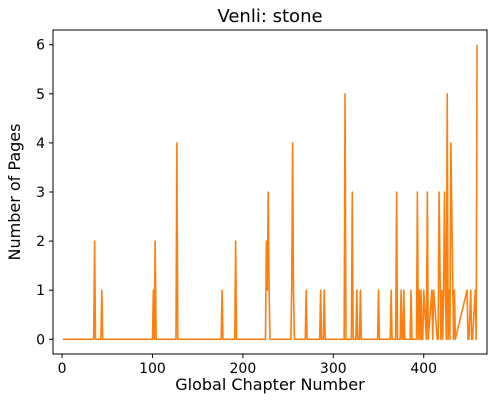 The height and width of the screenshot is (400, 495). What do you see at coordinates (40, 95) in the screenshot?
I see `y-tick-label: 5` at bounding box center [40, 95].